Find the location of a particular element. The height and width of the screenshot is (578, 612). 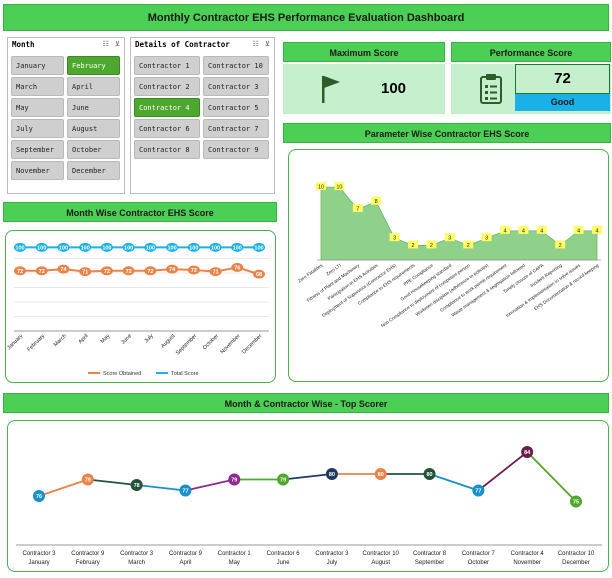

max-score-card: 100 is located at coordinates (364, 89).